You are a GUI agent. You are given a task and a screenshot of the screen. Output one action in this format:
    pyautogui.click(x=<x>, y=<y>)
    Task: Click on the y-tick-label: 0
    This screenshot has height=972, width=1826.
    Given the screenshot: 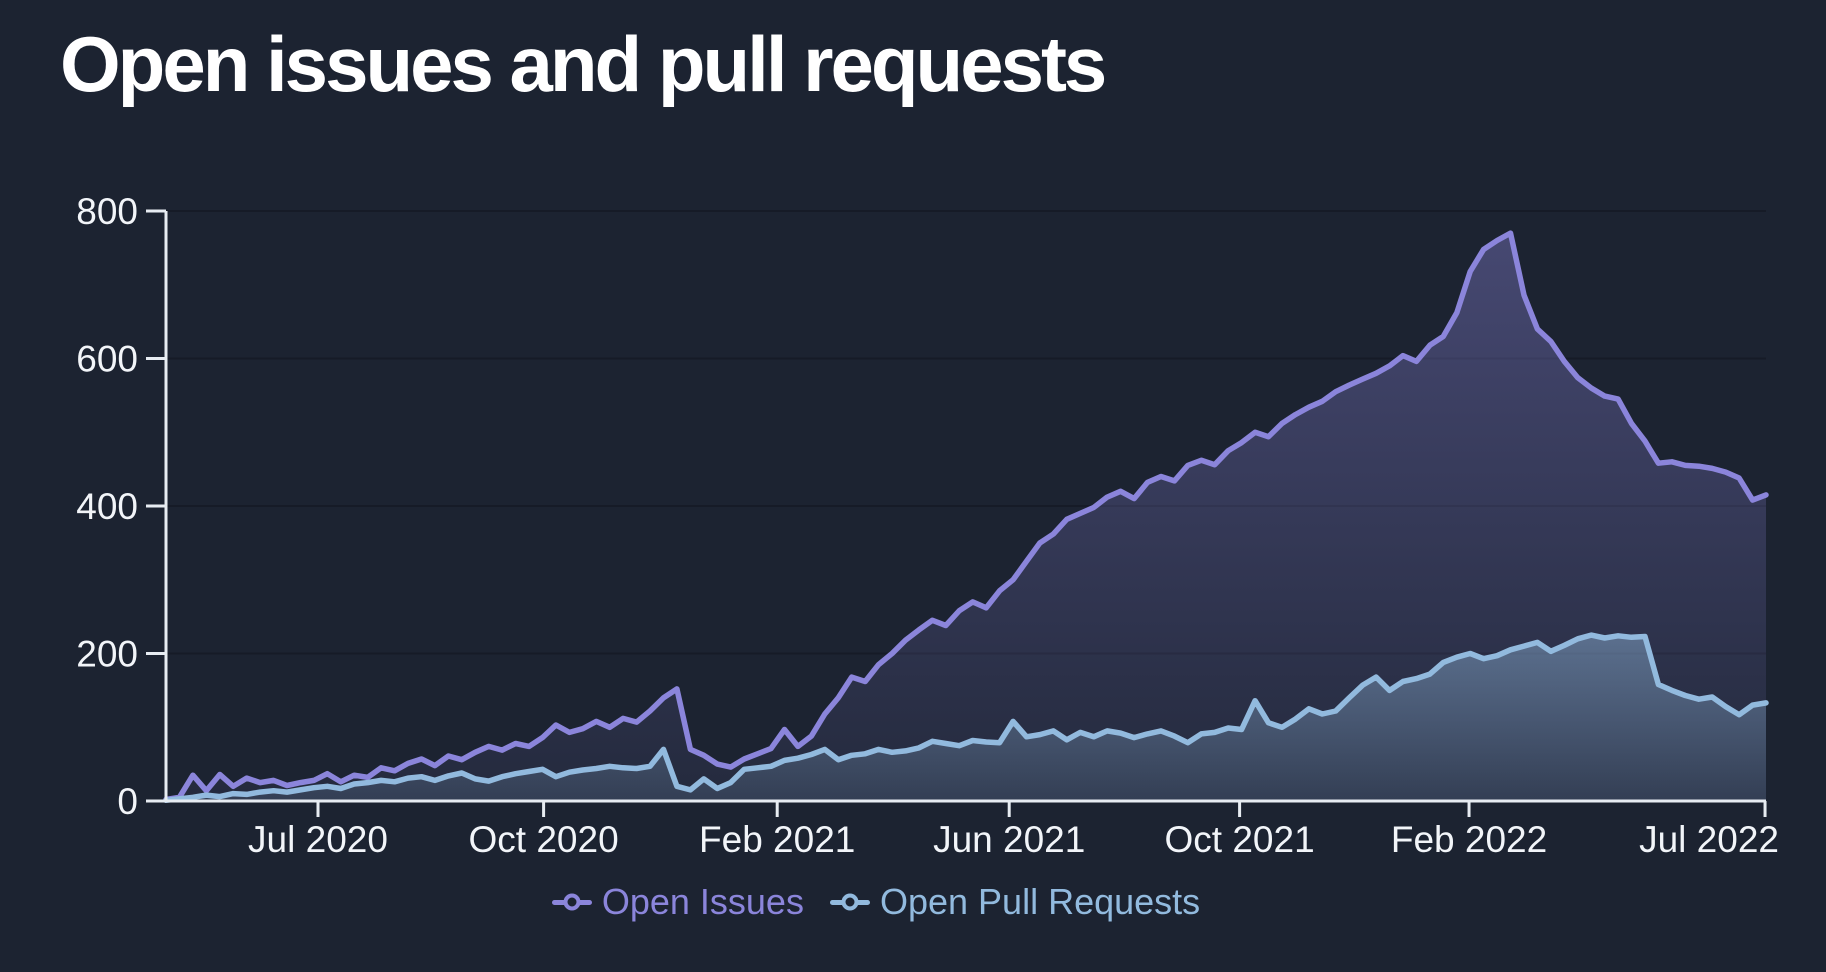 What is the action you would take?
    pyautogui.click(x=127, y=801)
    